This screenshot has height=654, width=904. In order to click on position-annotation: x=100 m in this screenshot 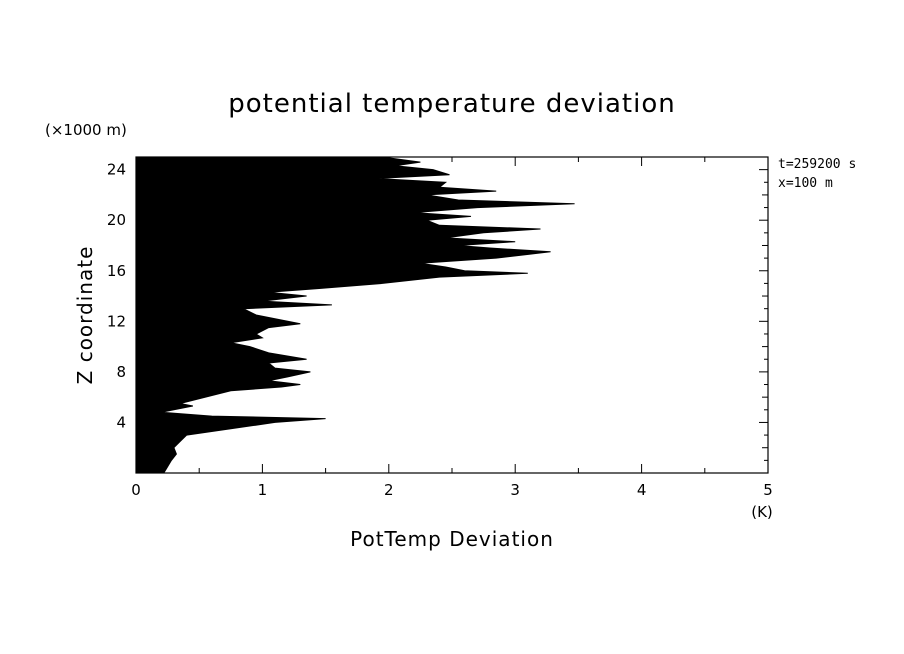, I will do `click(805, 183)`.